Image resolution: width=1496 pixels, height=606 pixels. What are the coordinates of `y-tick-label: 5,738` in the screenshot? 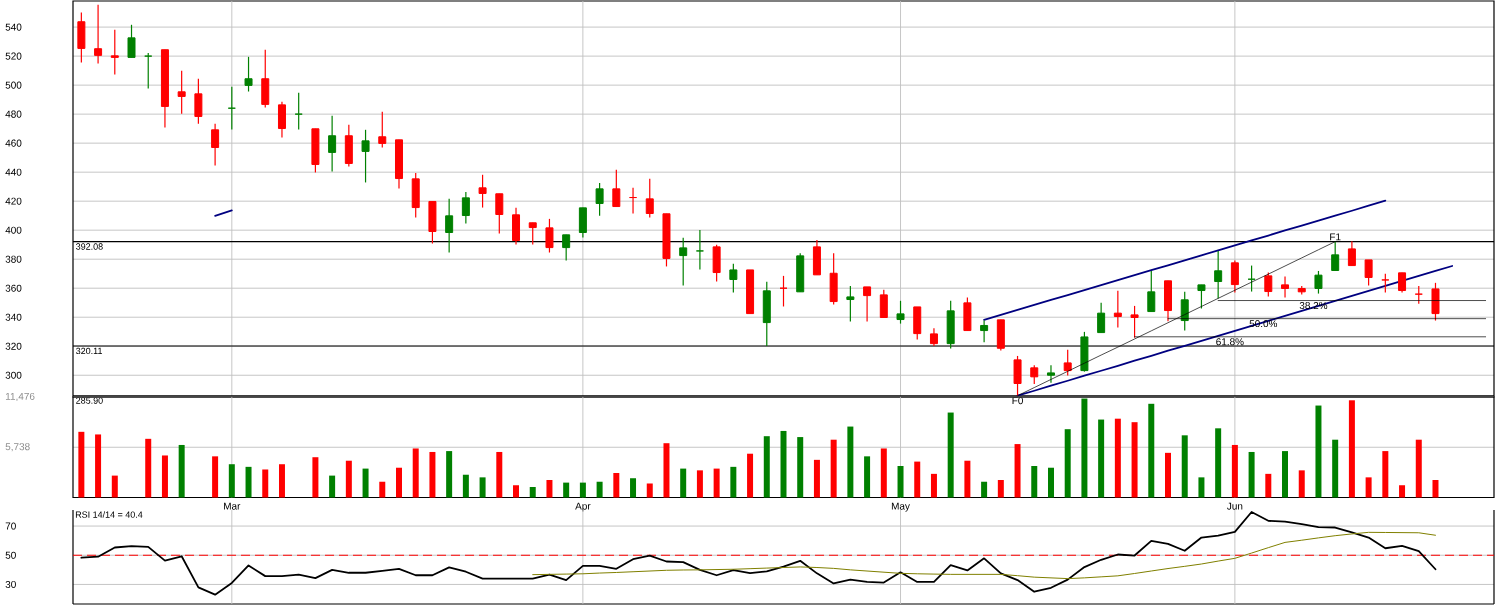 It's located at (17, 447).